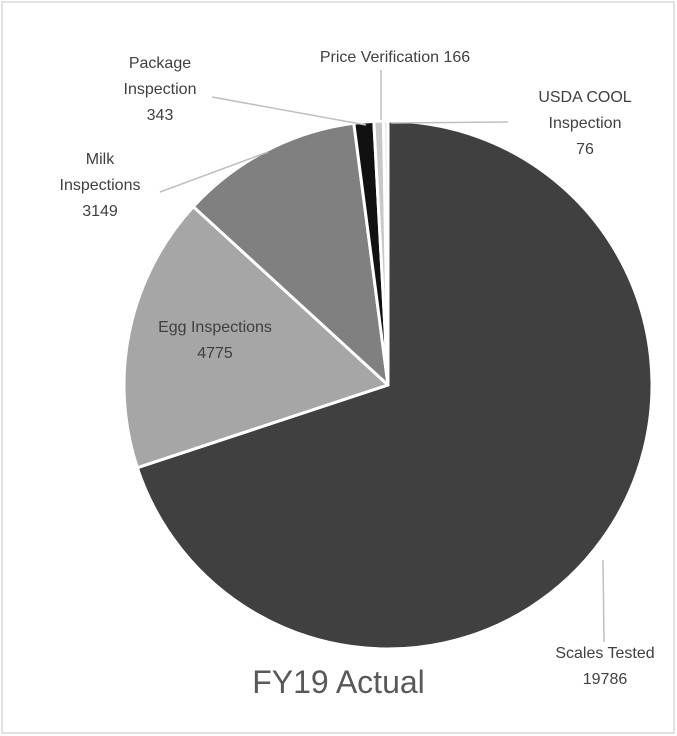  Describe the element at coordinates (457, 57) in the screenshot. I see `value-label: 166` at that location.